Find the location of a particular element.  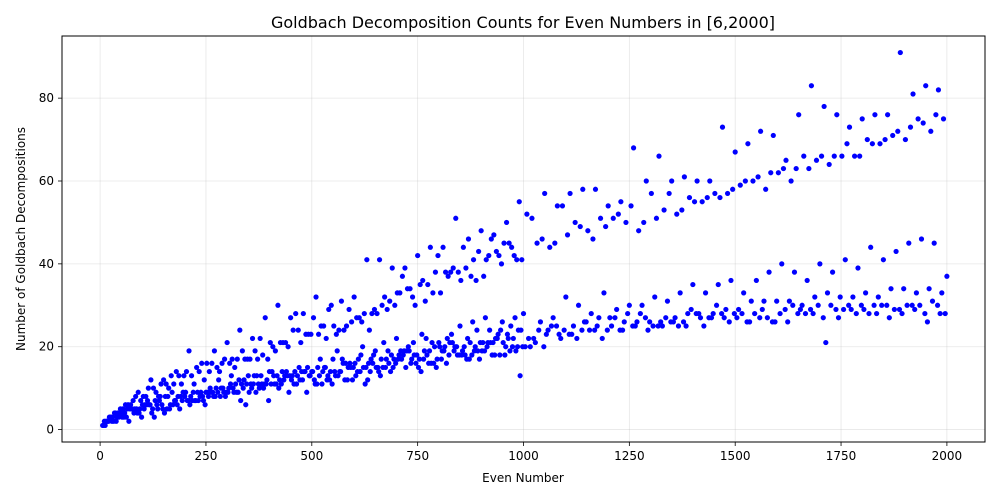

x-tick-label: 500 is located at coordinates (311, 456).